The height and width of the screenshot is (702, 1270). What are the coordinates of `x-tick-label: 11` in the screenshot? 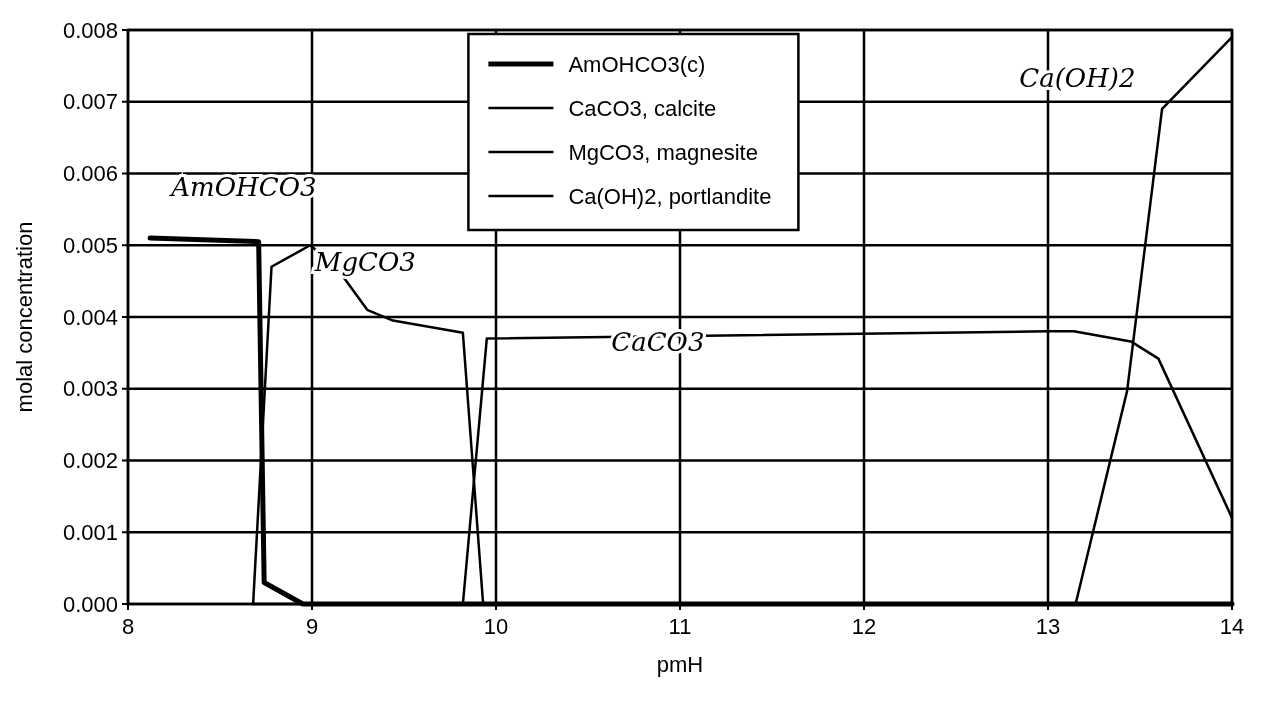 It's located at (680, 626).